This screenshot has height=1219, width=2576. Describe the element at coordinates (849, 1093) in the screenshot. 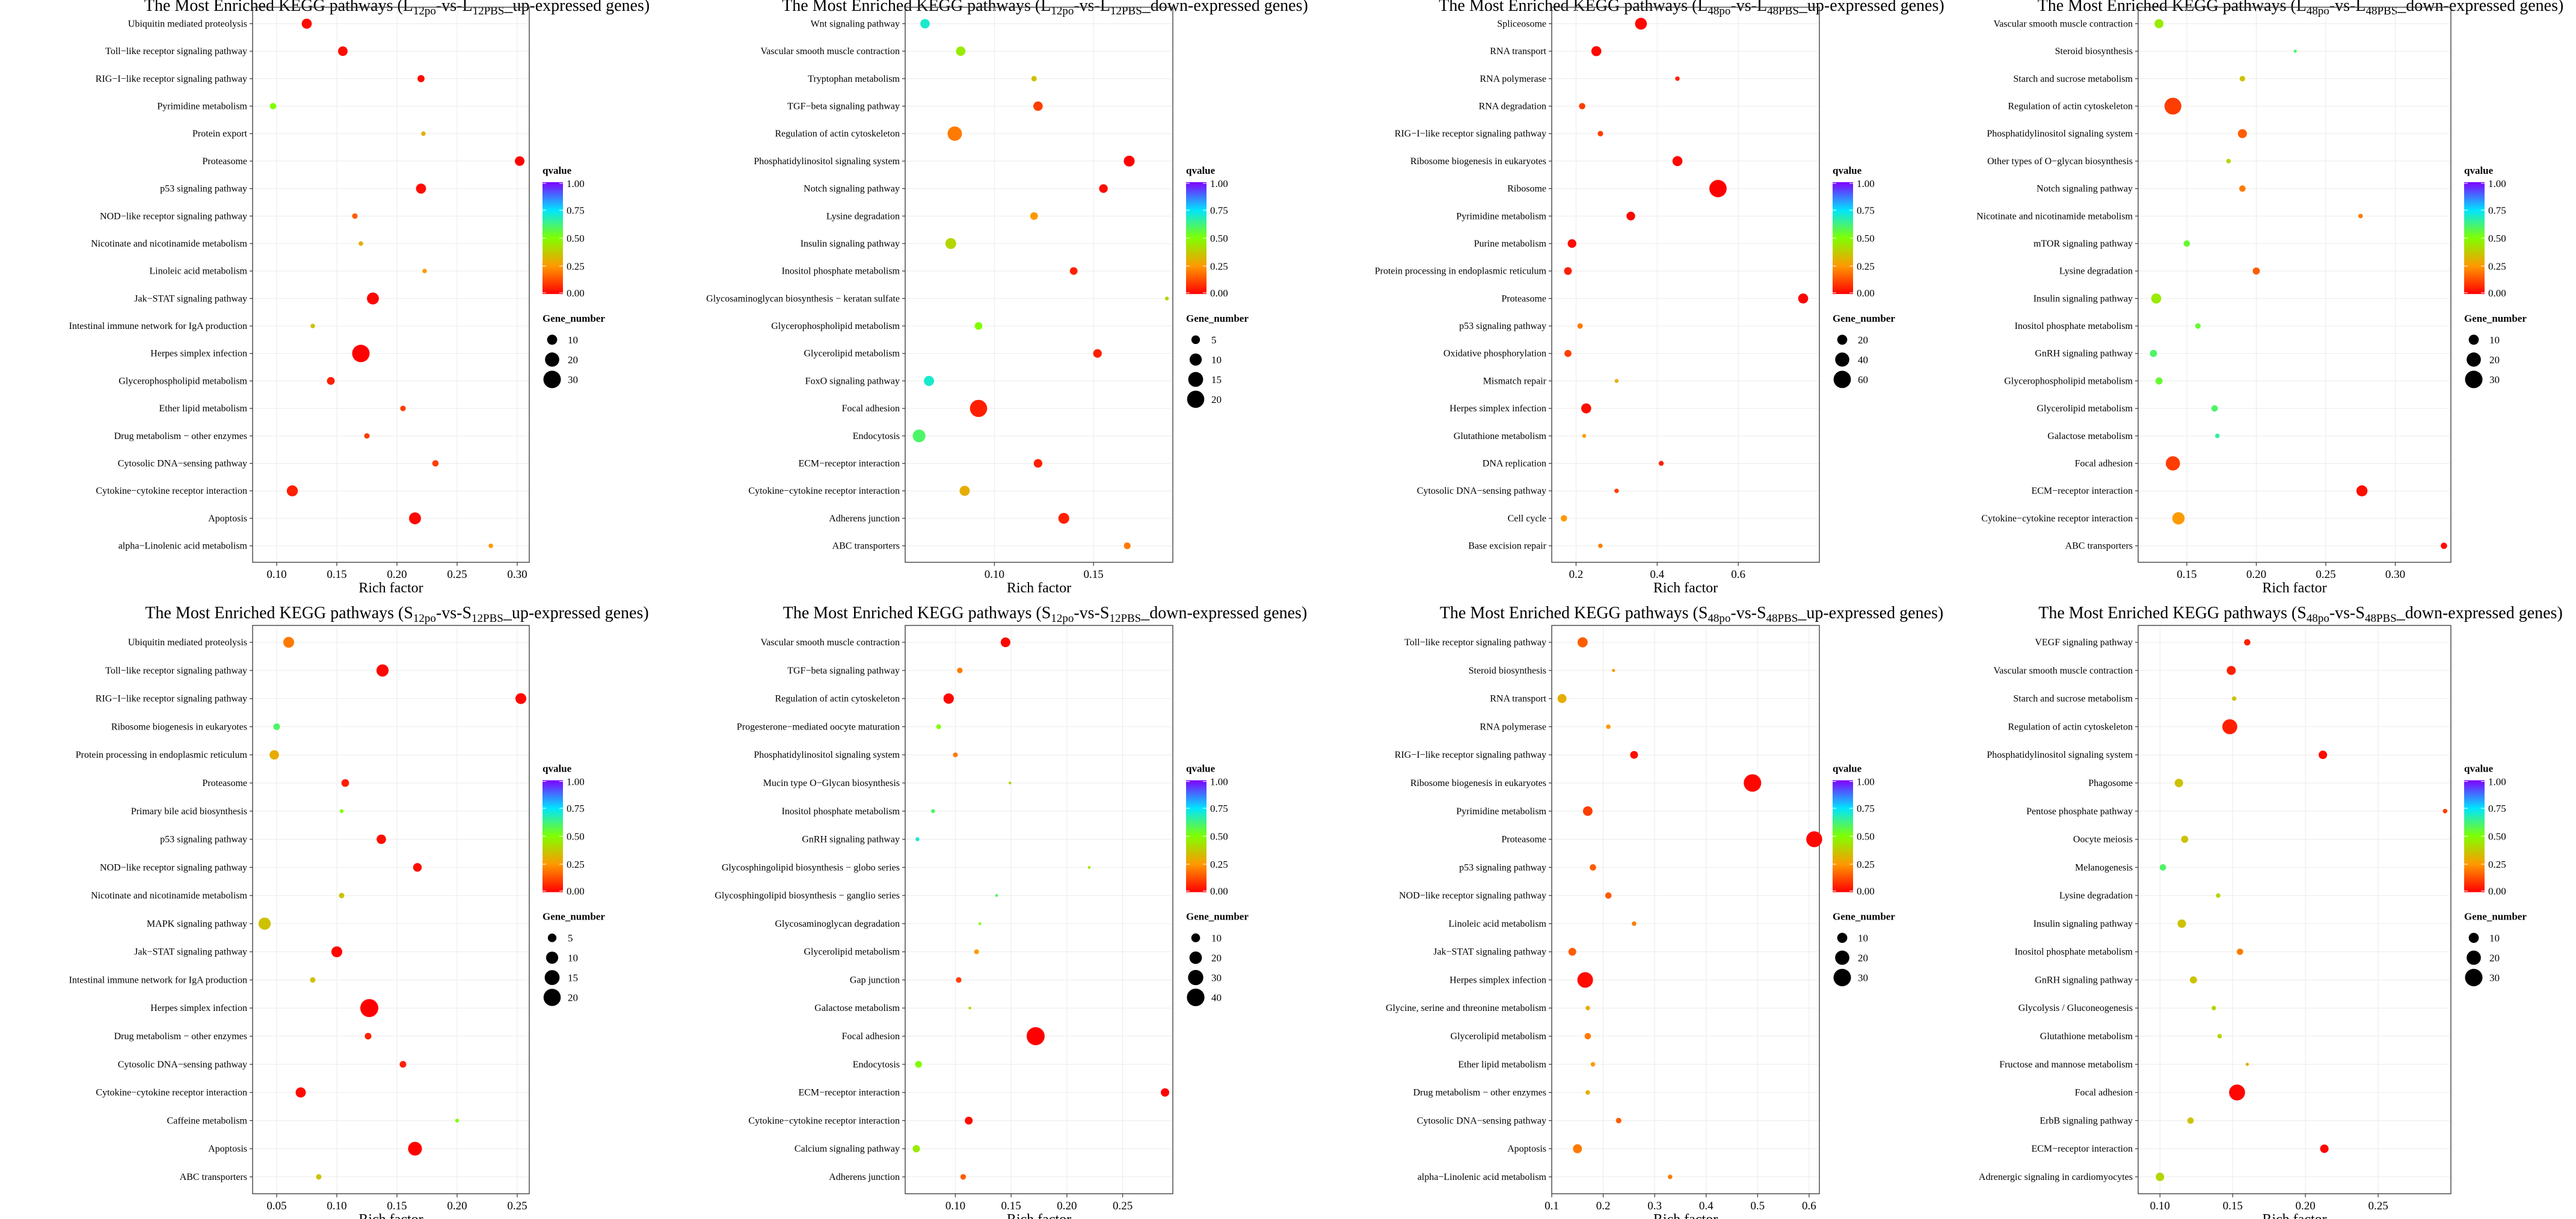

I see `category-label: ECM−receptor interaction` at that location.